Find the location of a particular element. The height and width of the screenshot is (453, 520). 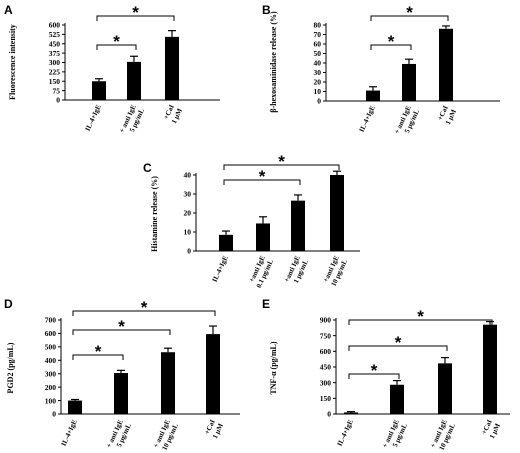

panel-c-significance-star: * is located at coordinates (281, 161).